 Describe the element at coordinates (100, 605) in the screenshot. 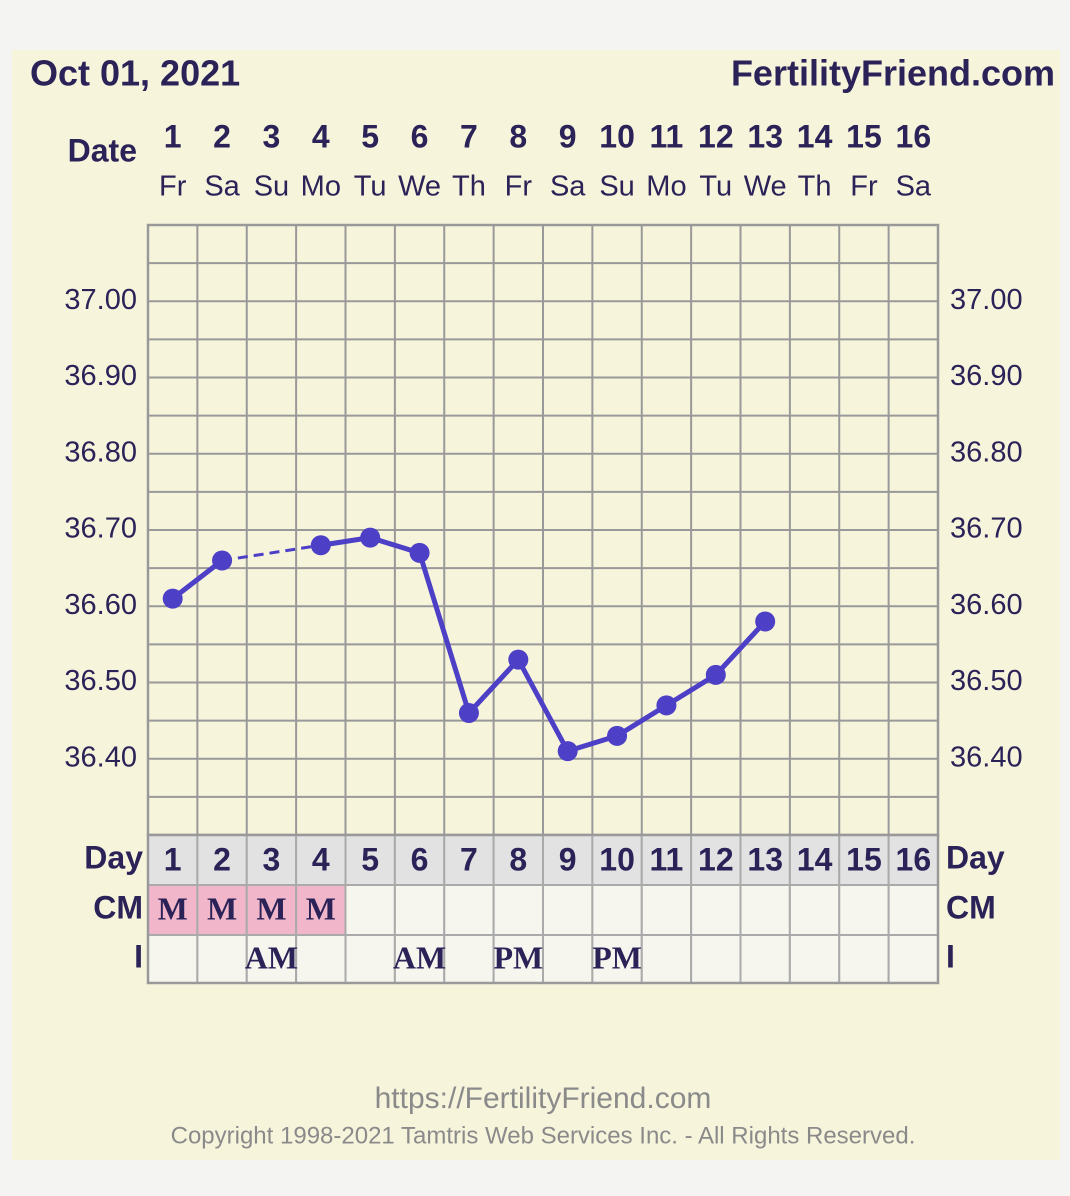

I see `y-tick-label: 36.60` at that location.